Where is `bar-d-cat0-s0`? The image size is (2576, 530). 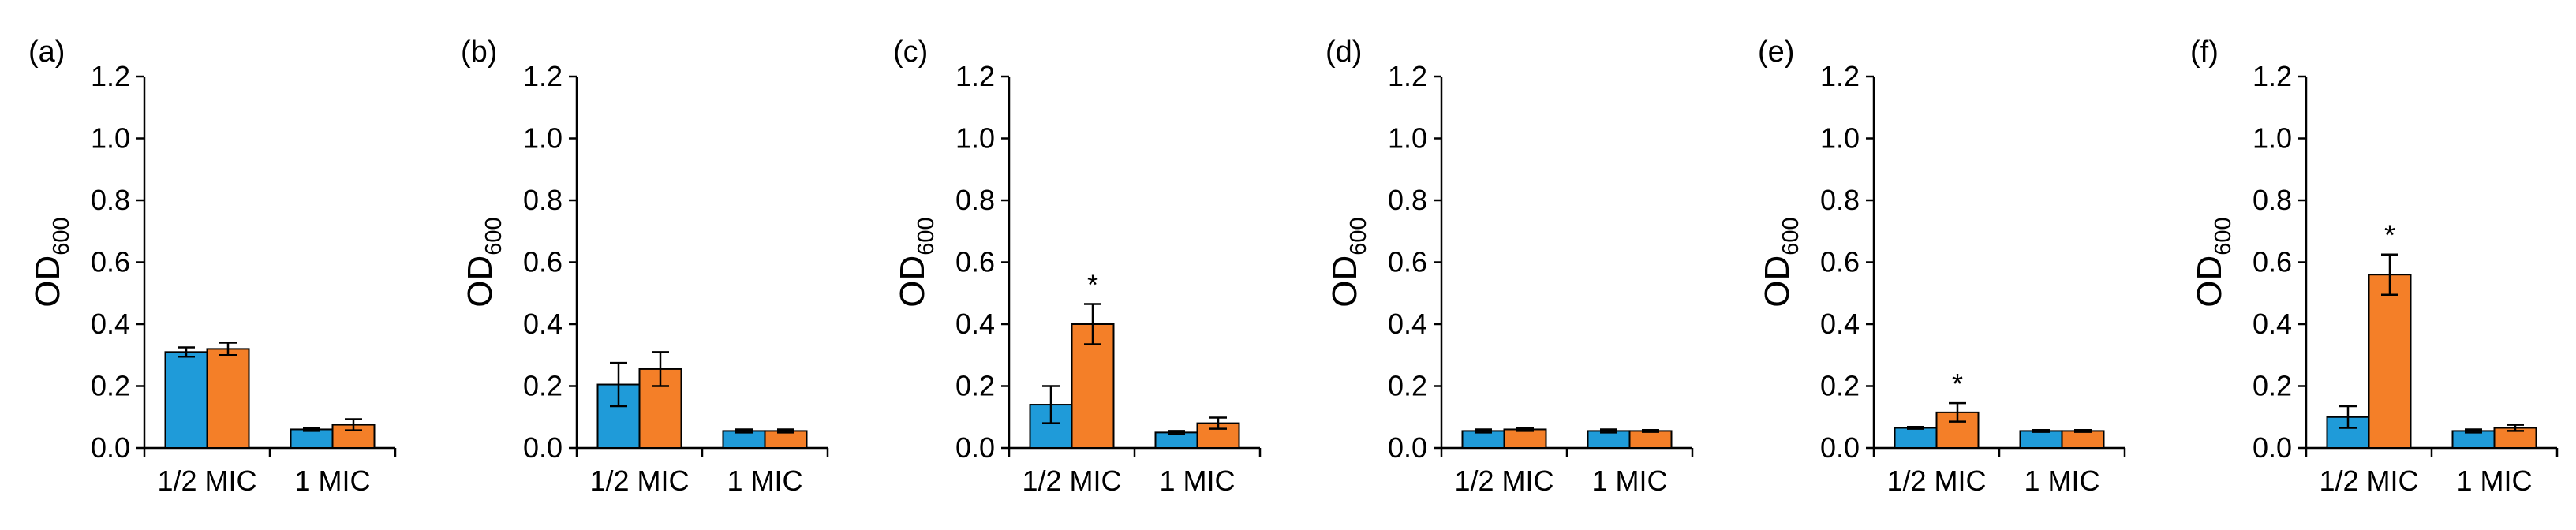 bar-d-cat0-s0 is located at coordinates (1483, 439).